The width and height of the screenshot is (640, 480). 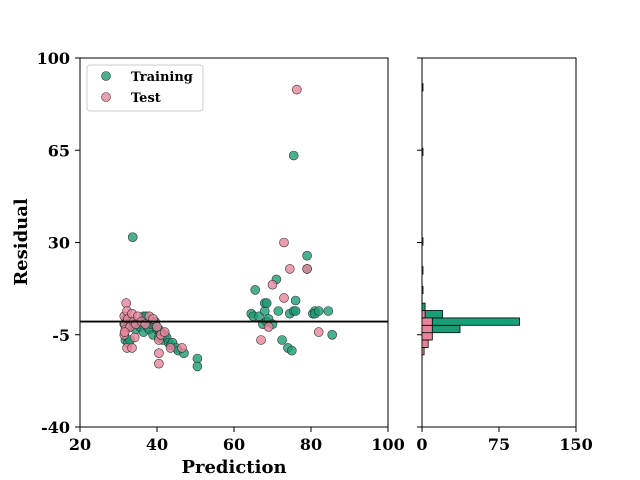 I want to click on hist-x-tick-label-1: 75, so click(x=499, y=444).